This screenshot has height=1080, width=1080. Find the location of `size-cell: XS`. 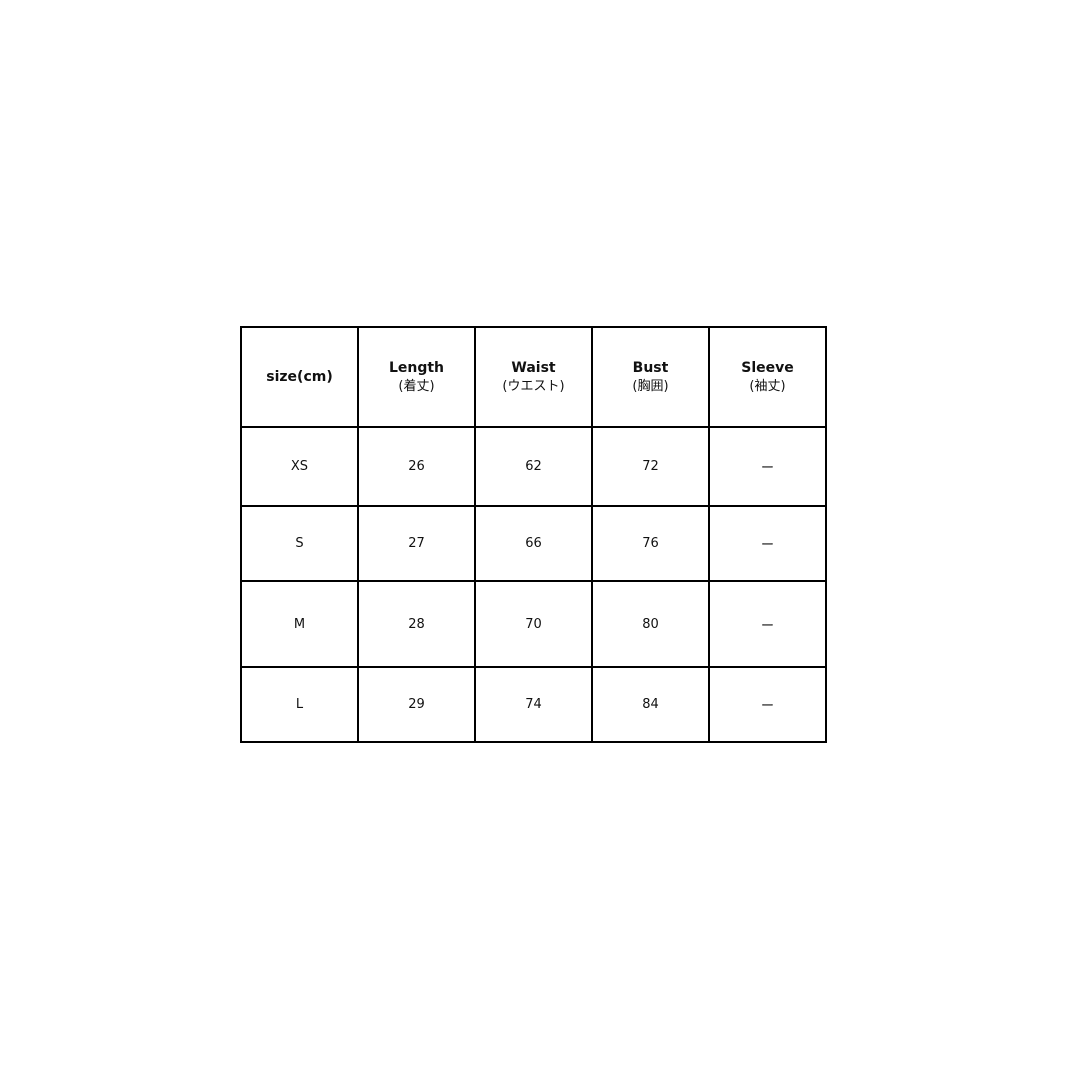

size-cell: XS is located at coordinates (299, 466).